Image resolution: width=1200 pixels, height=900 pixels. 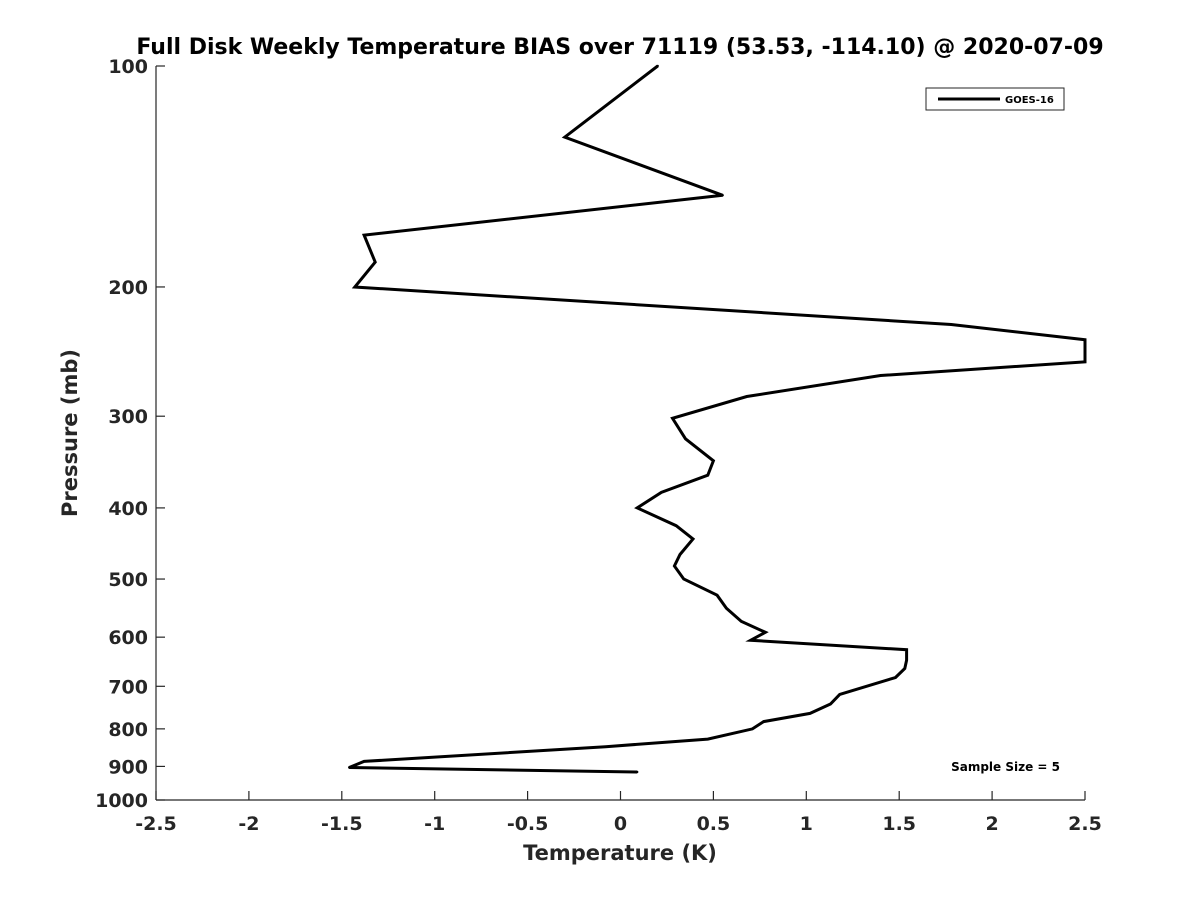 What do you see at coordinates (248, 824) in the screenshot?
I see `x-tick-label: -2` at bounding box center [248, 824].